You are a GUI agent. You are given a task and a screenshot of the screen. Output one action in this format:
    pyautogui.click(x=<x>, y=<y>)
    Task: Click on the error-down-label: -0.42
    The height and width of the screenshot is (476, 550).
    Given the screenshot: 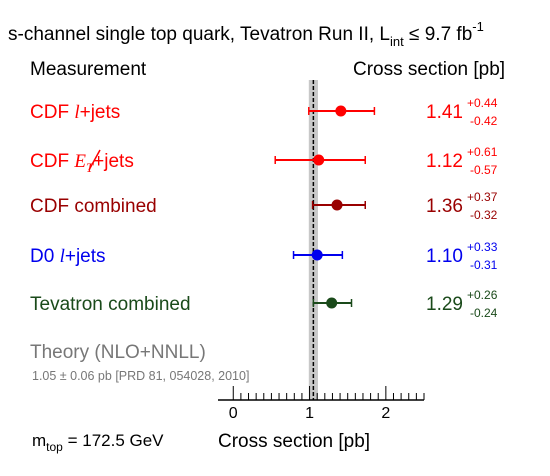 What is the action you would take?
    pyautogui.click(x=484, y=121)
    